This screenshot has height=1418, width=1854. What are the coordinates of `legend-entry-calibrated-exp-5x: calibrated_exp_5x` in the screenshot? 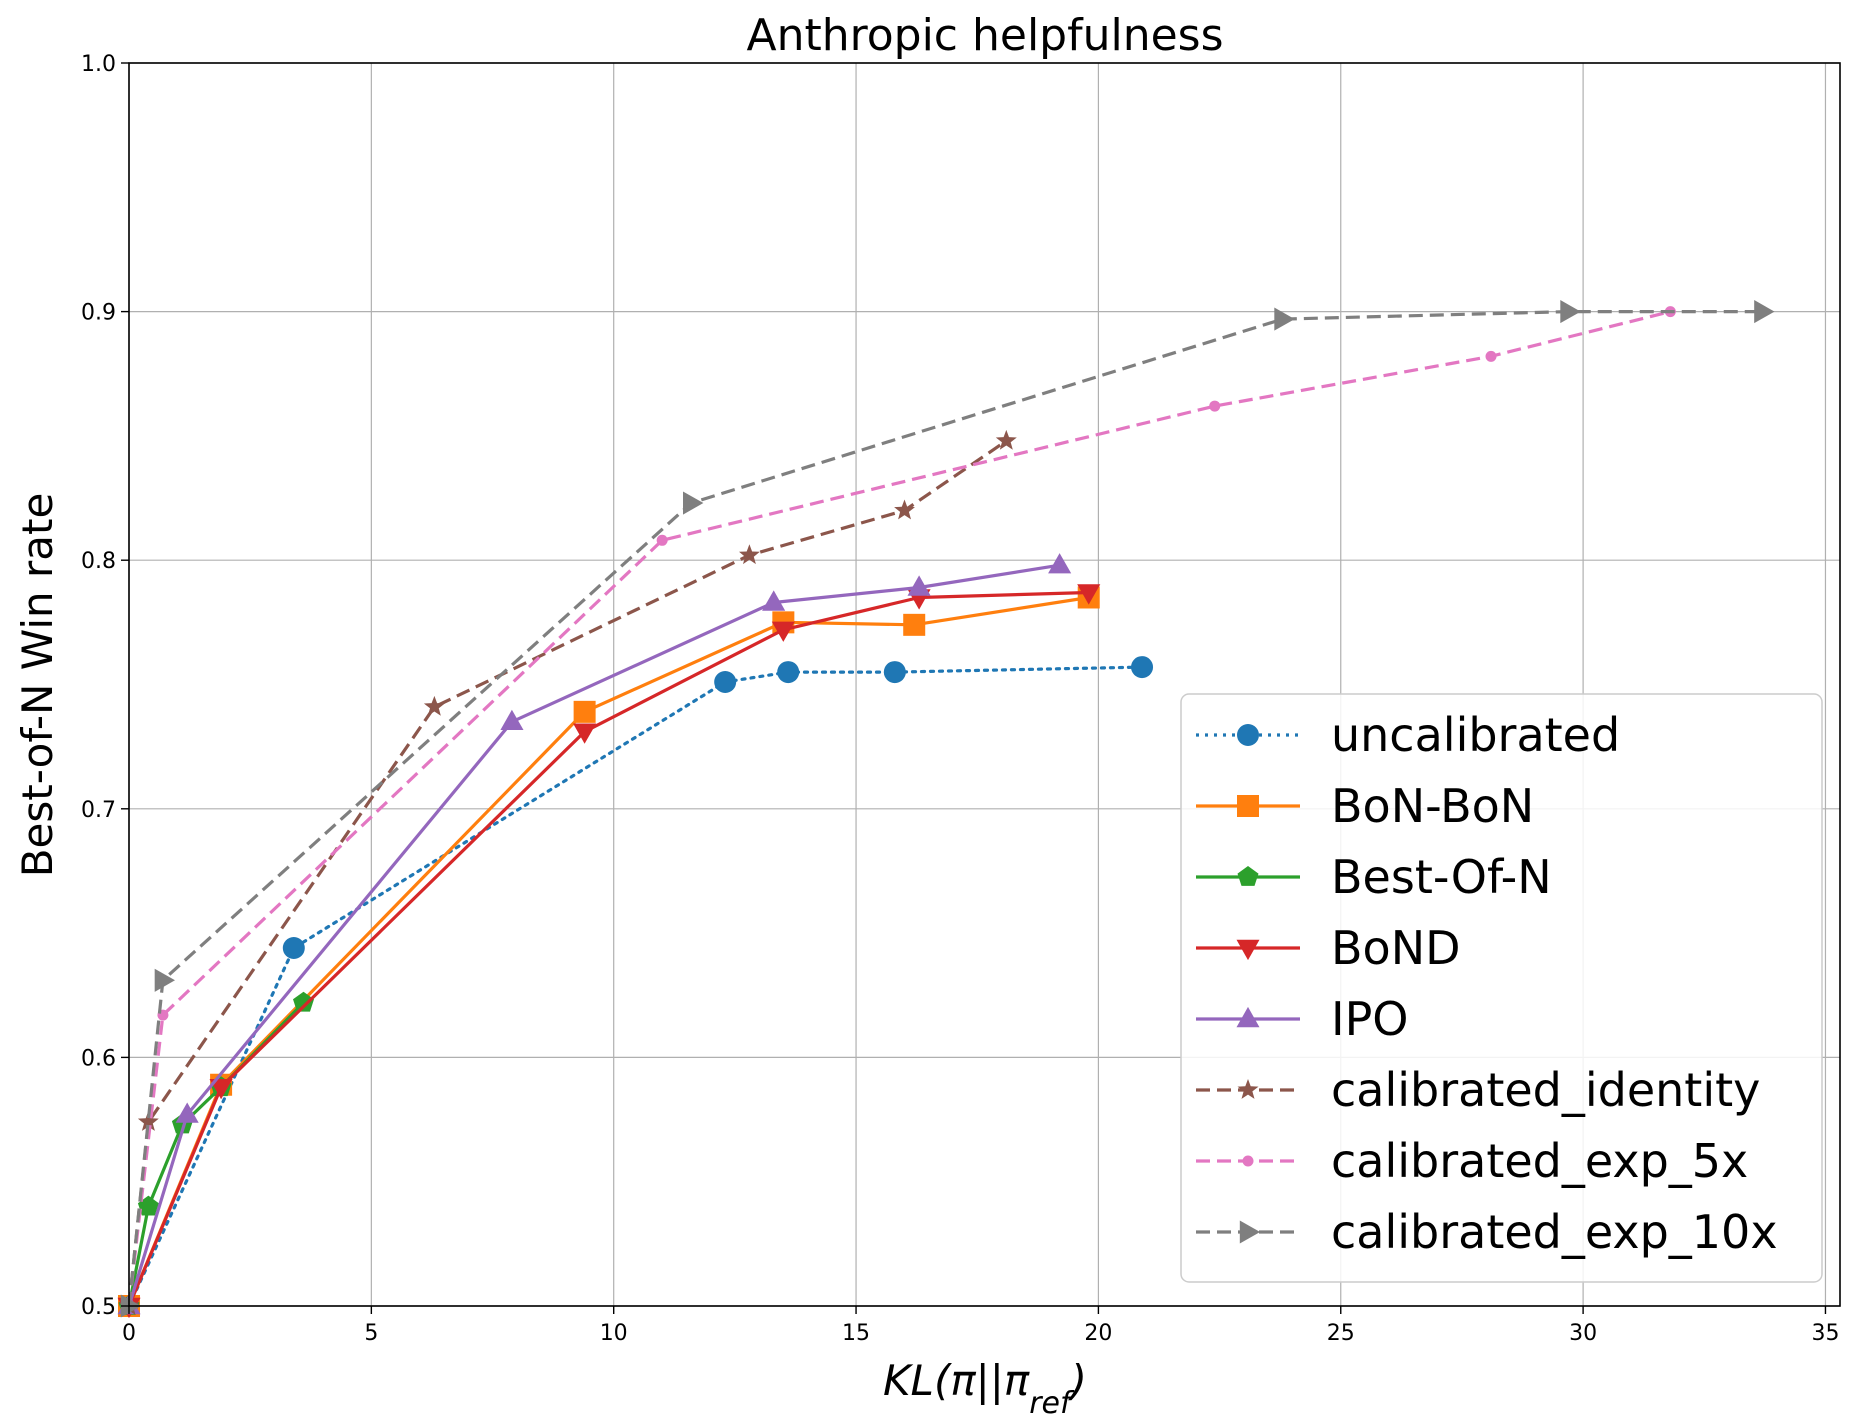 It's located at (1472, 1161).